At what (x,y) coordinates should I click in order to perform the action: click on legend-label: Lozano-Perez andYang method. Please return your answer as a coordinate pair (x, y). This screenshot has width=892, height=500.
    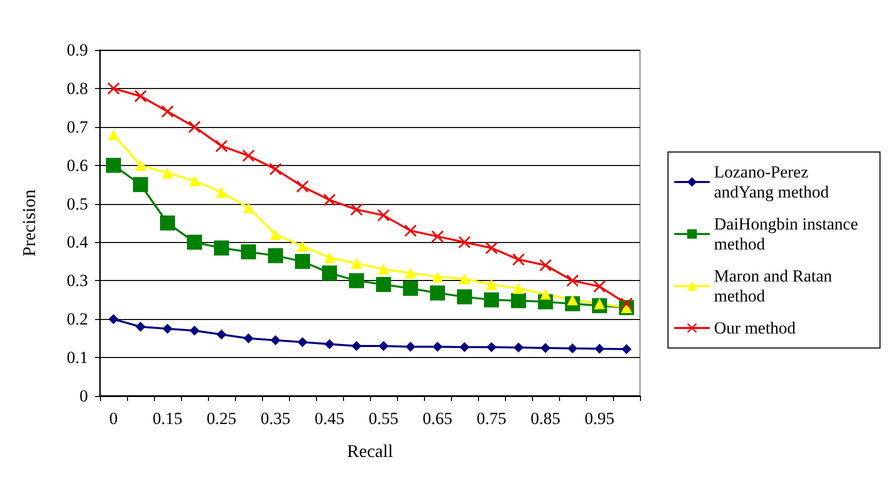
    Looking at the image, I should click on (772, 182).